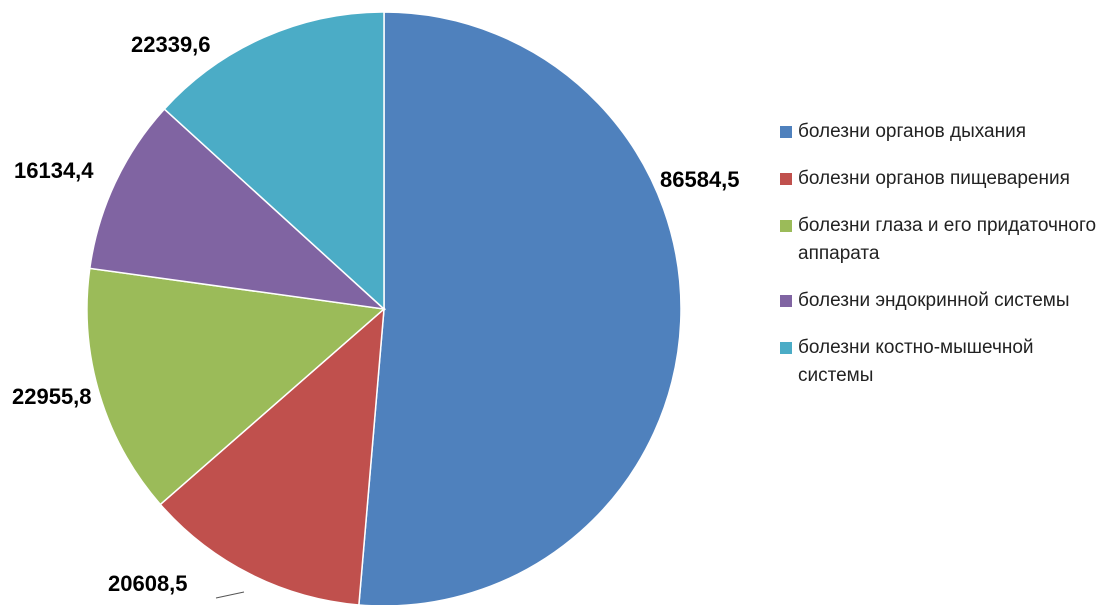 This screenshot has height=605, width=1113. Describe the element at coordinates (171, 44) in the screenshot. I see `data-label-5: 22339,6` at that location.